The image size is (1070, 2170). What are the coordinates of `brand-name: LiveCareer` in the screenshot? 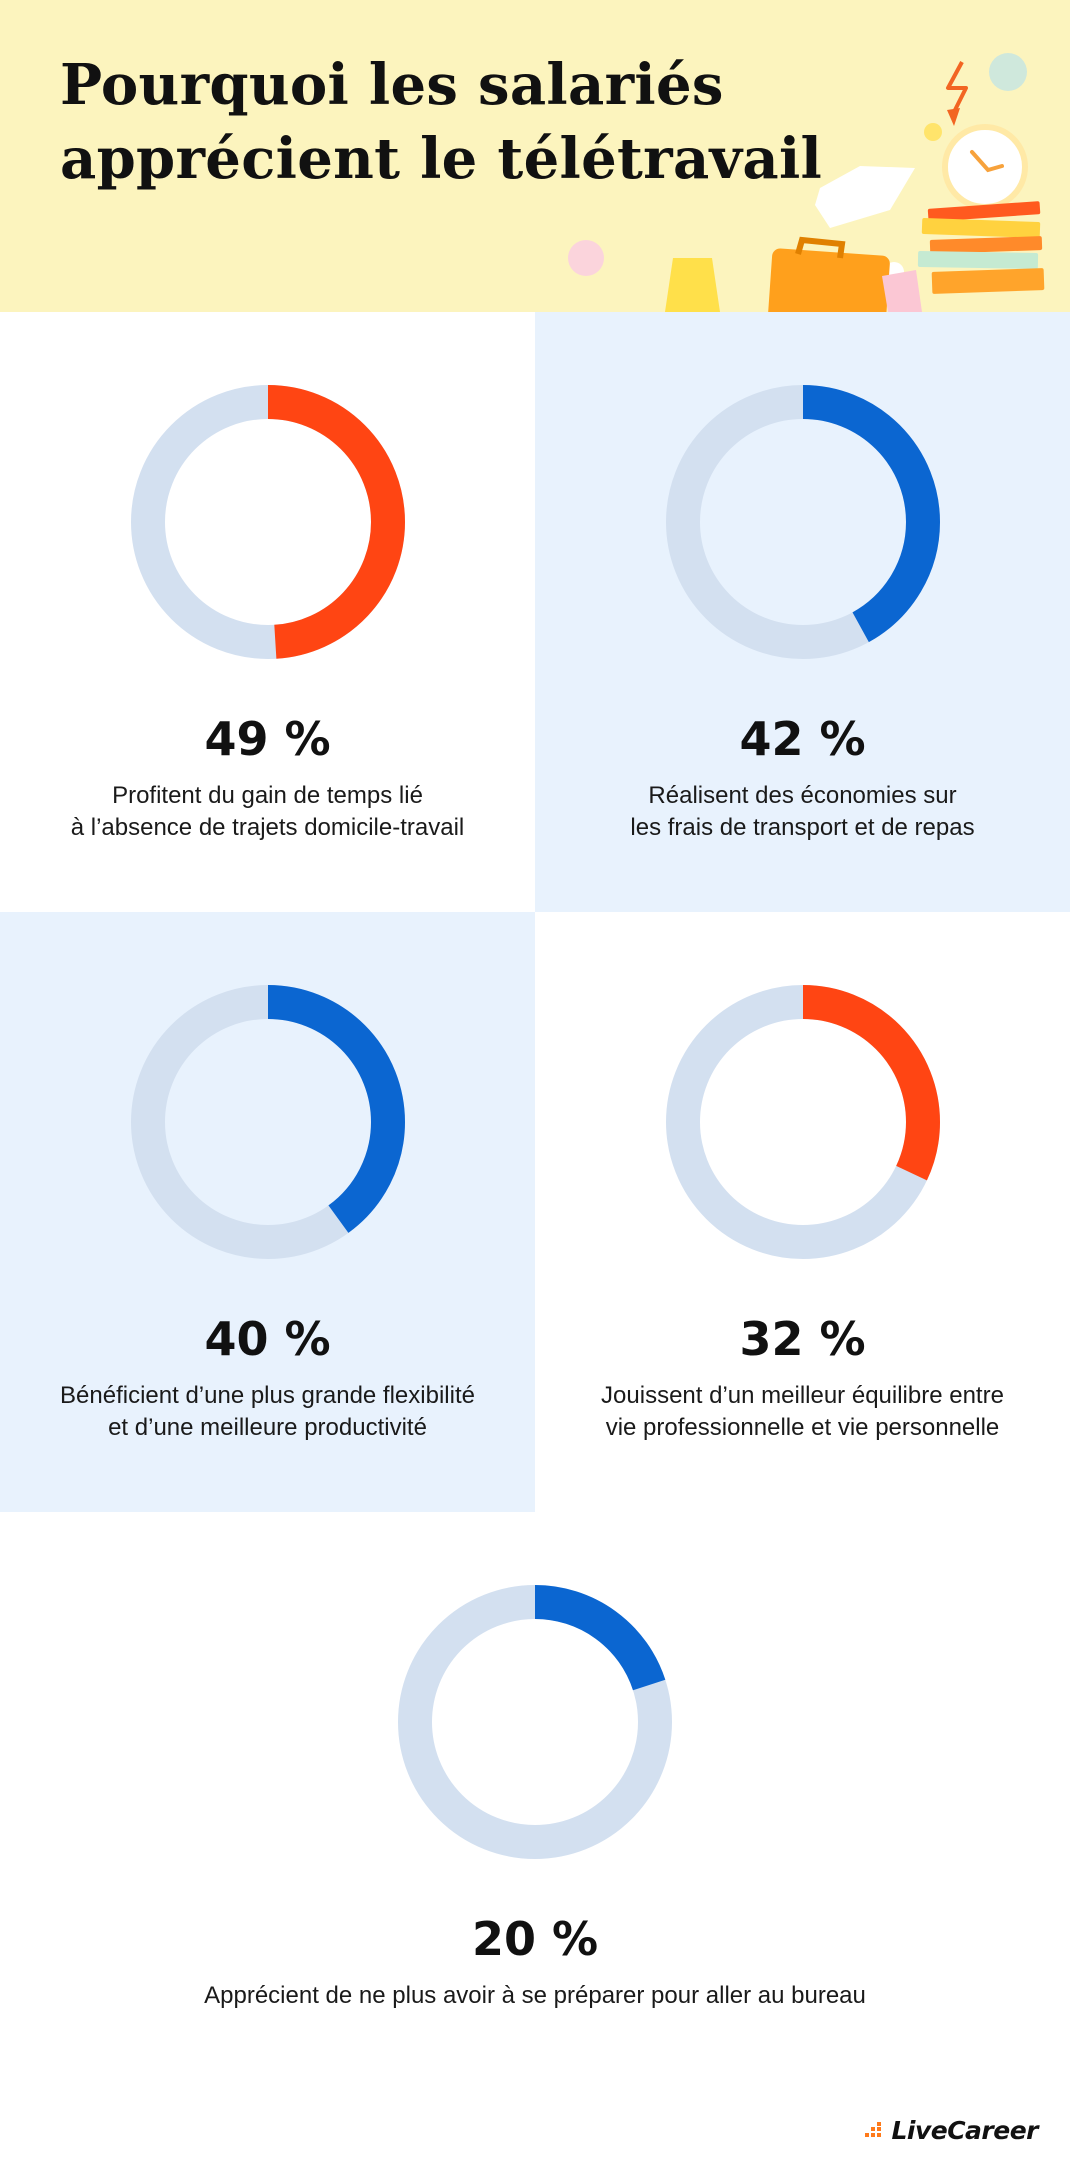 It's located at (964, 2130).